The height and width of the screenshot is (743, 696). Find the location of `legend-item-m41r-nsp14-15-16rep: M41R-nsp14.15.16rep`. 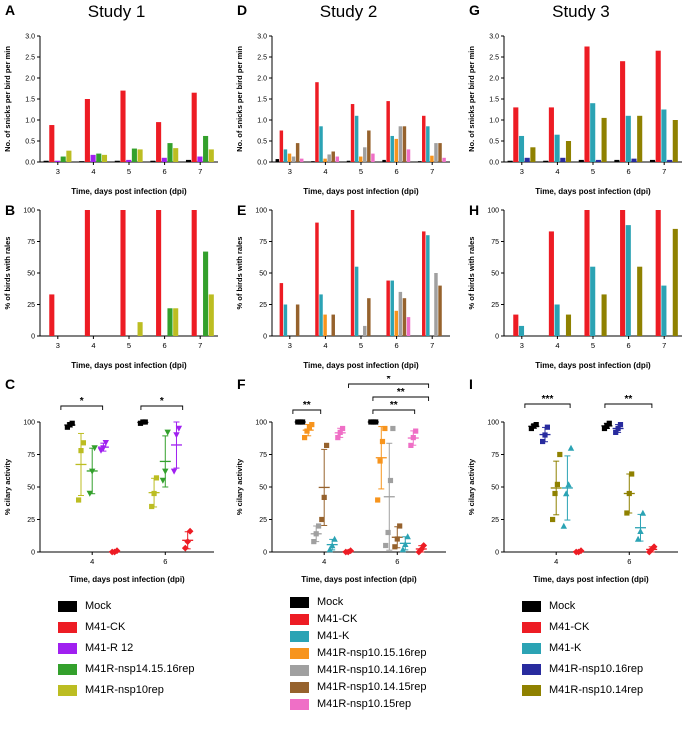

legend-item-m41r-nsp14-15-16rep: M41R-nsp14.15.16rep is located at coordinates (145, 669).